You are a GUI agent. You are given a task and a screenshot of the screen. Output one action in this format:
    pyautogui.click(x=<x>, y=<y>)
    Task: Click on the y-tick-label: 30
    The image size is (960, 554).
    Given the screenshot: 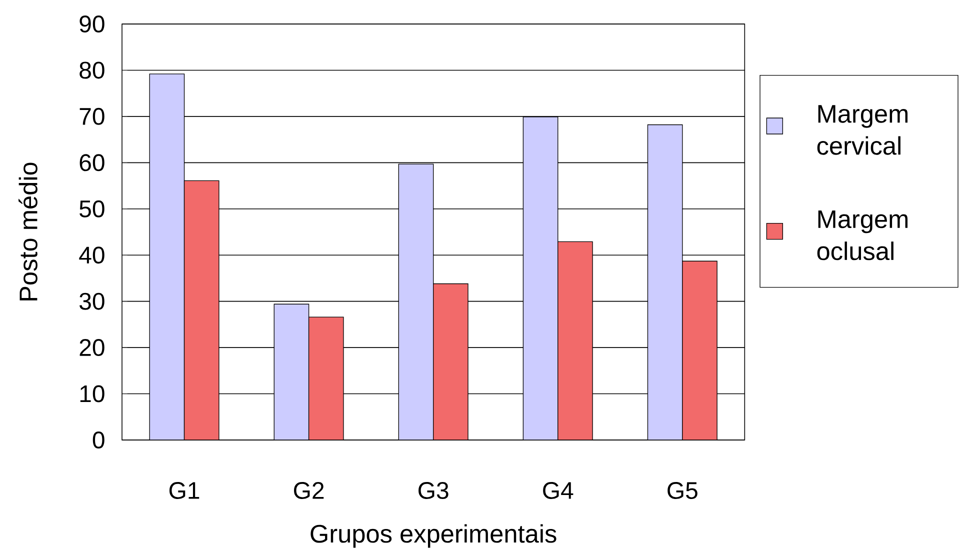 What is the action you would take?
    pyautogui.click(x=92, y=301)
    